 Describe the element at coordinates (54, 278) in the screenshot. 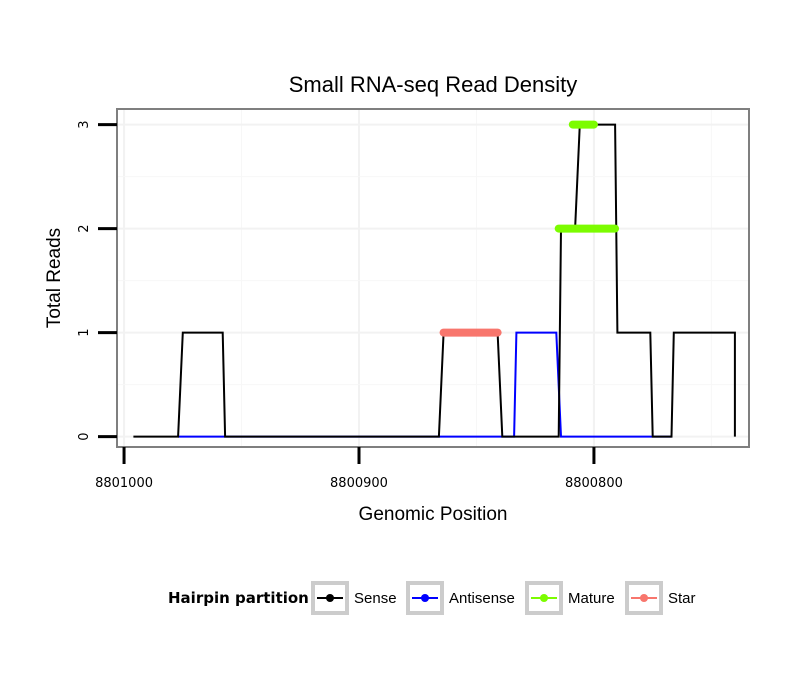

I see `y-axis-title: Total Reads` at that location.